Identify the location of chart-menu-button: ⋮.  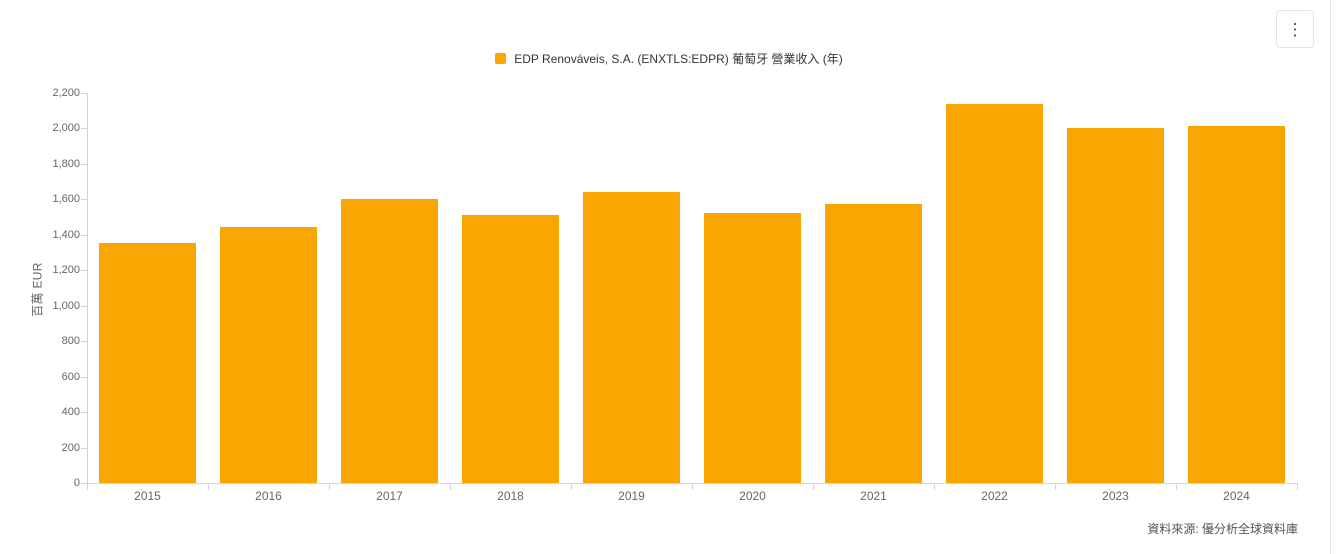
(1295, 29).